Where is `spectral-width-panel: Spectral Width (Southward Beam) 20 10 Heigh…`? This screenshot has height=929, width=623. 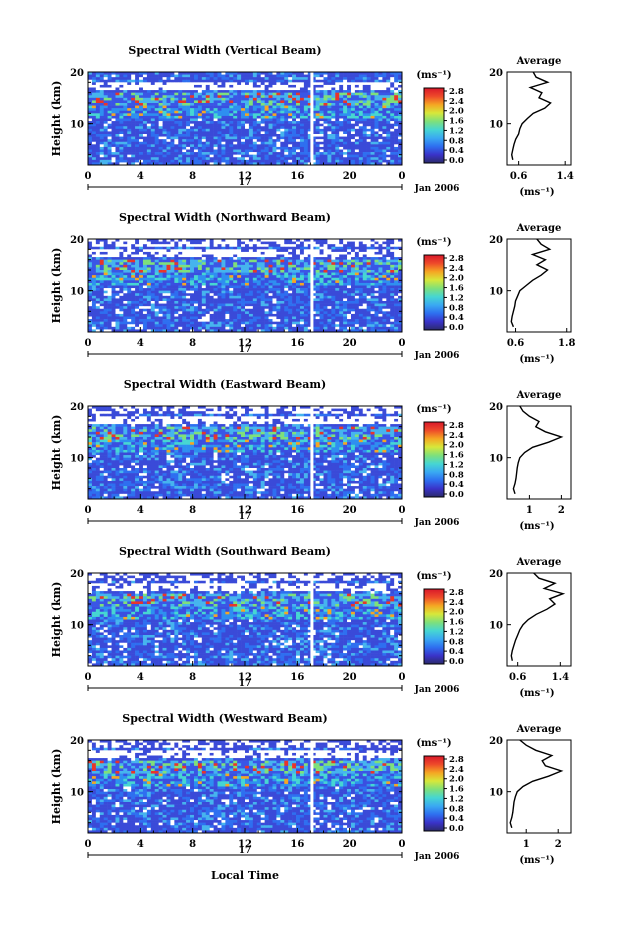 spectral-width-panel: Spectral Width (Southward Beam) 20 10 Heigh… is located at coordinates (311, 622).